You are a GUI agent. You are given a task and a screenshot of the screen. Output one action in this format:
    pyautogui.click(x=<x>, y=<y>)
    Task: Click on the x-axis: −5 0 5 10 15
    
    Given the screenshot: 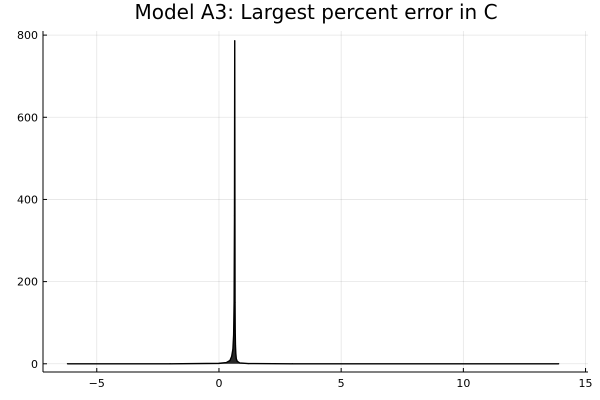 What is the action you would take?
    pyautogui.click(x=341, y=379)
    